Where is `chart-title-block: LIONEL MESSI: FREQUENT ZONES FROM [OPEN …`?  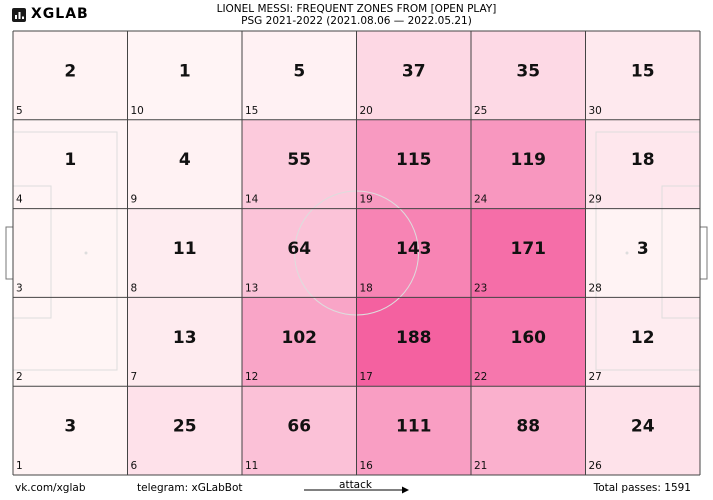
chart-title-block: LIONEL MESSI: FREQUENT ZONES FROM [OPEN … is located at coordinates (356, 15).